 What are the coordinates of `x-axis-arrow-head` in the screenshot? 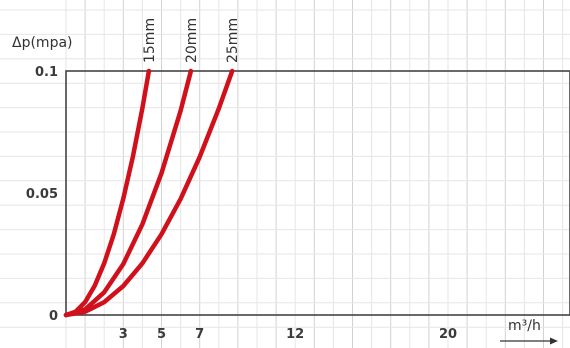 It's located at (554, 341).